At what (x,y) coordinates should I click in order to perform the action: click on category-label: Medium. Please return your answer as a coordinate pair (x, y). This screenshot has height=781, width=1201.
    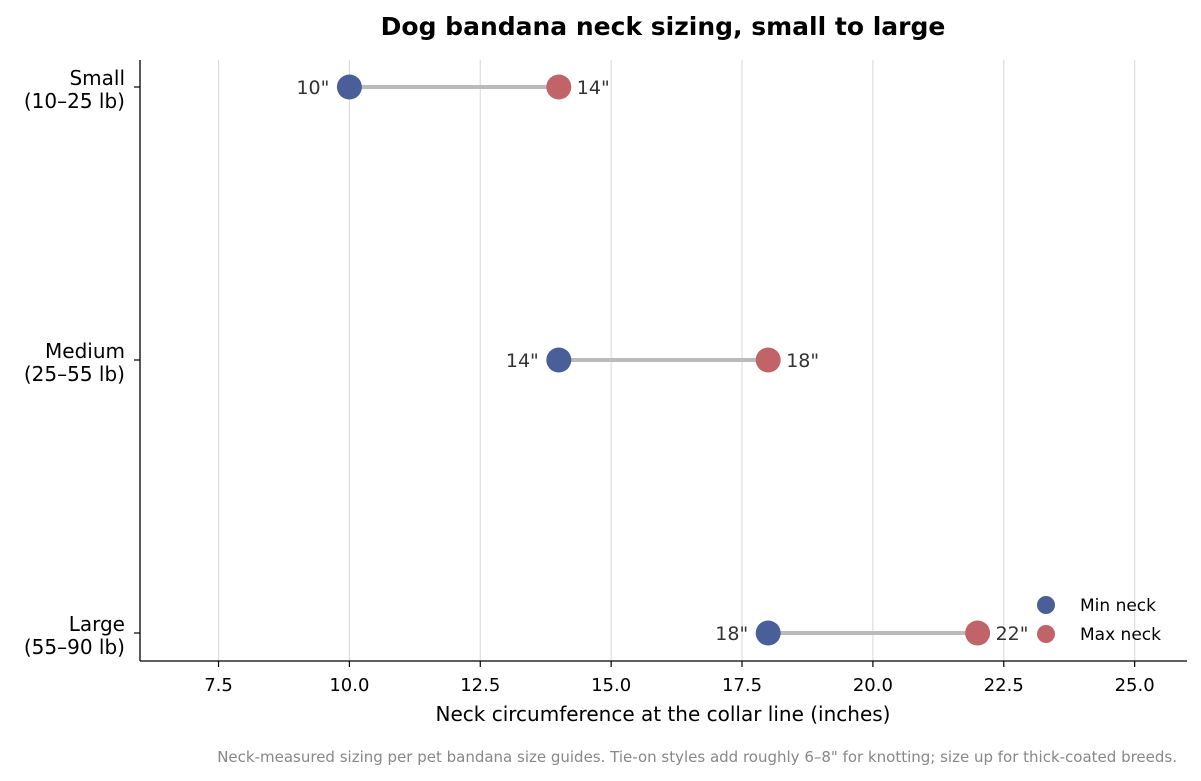
    Looking at the image, I should click on (85, 351).